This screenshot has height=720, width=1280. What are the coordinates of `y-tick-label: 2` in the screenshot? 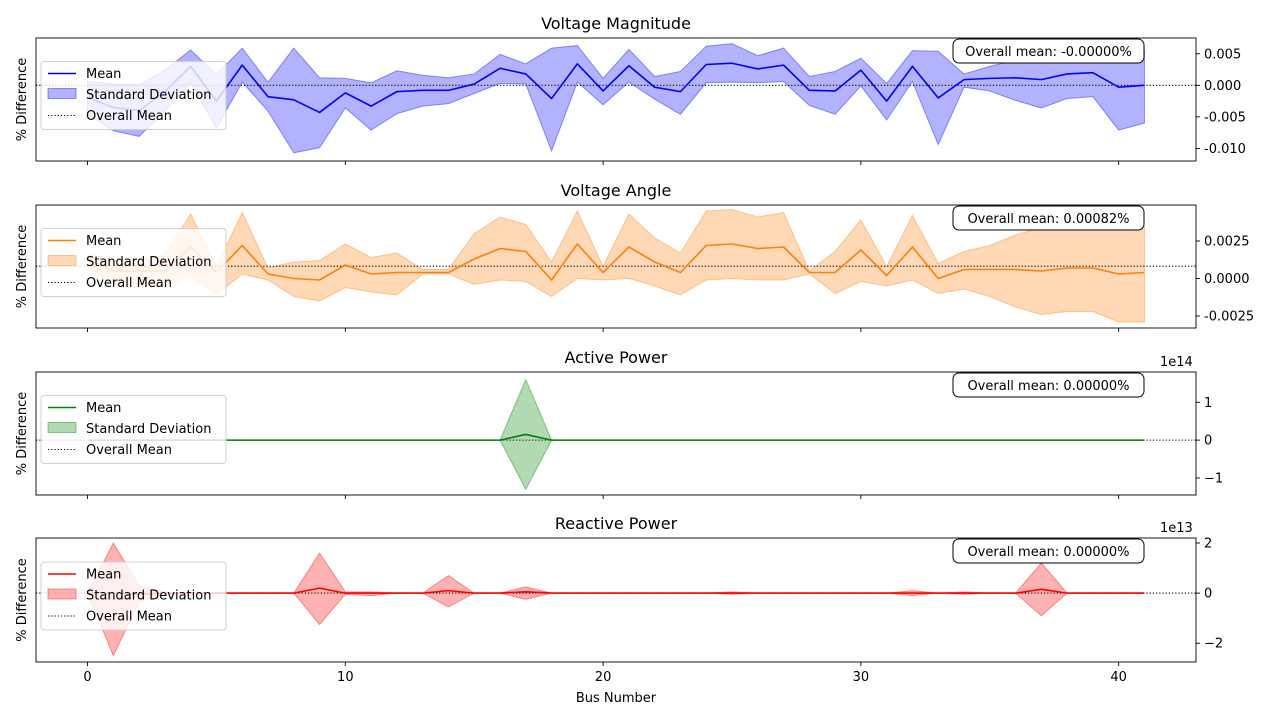 It's located at (1208, 544).